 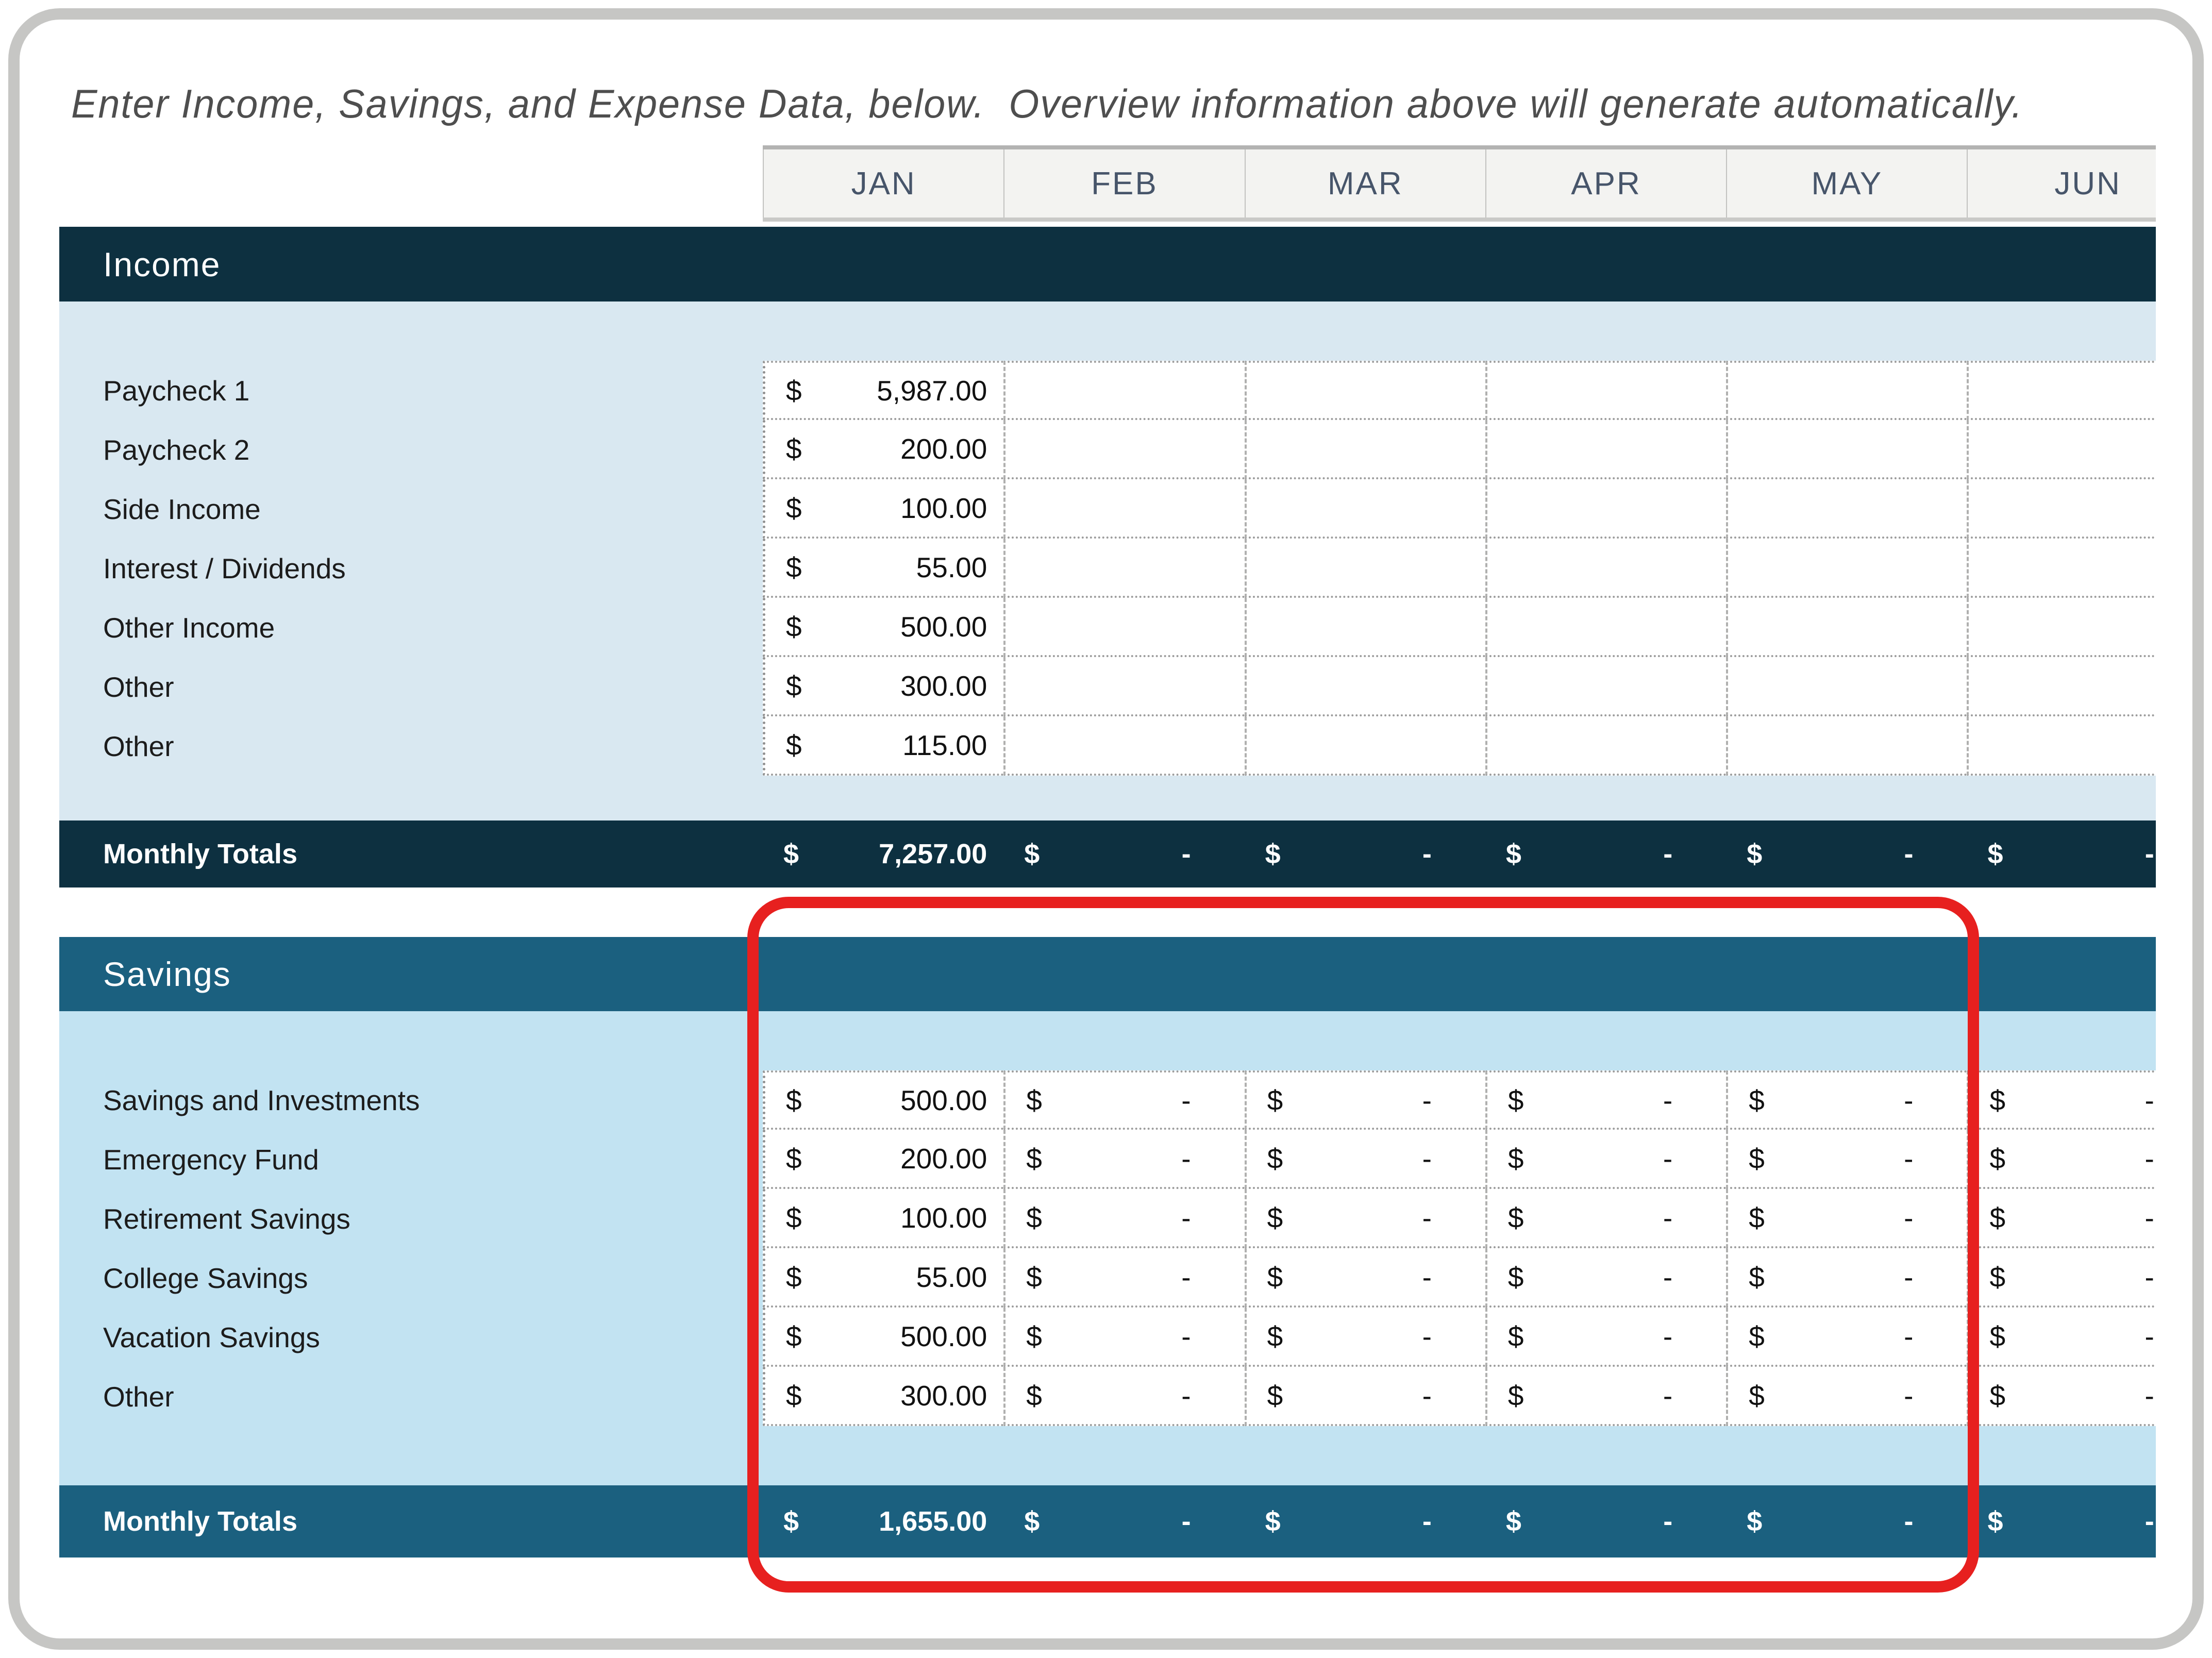 I want to click on row-label: Savings and Investments, so click(x=411, y=1100).